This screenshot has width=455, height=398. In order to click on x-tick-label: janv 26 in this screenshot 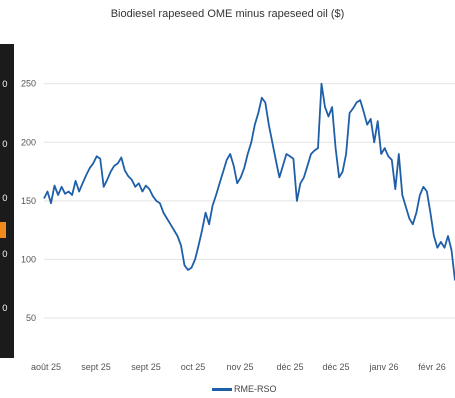, I will do `click(383, 367)`.